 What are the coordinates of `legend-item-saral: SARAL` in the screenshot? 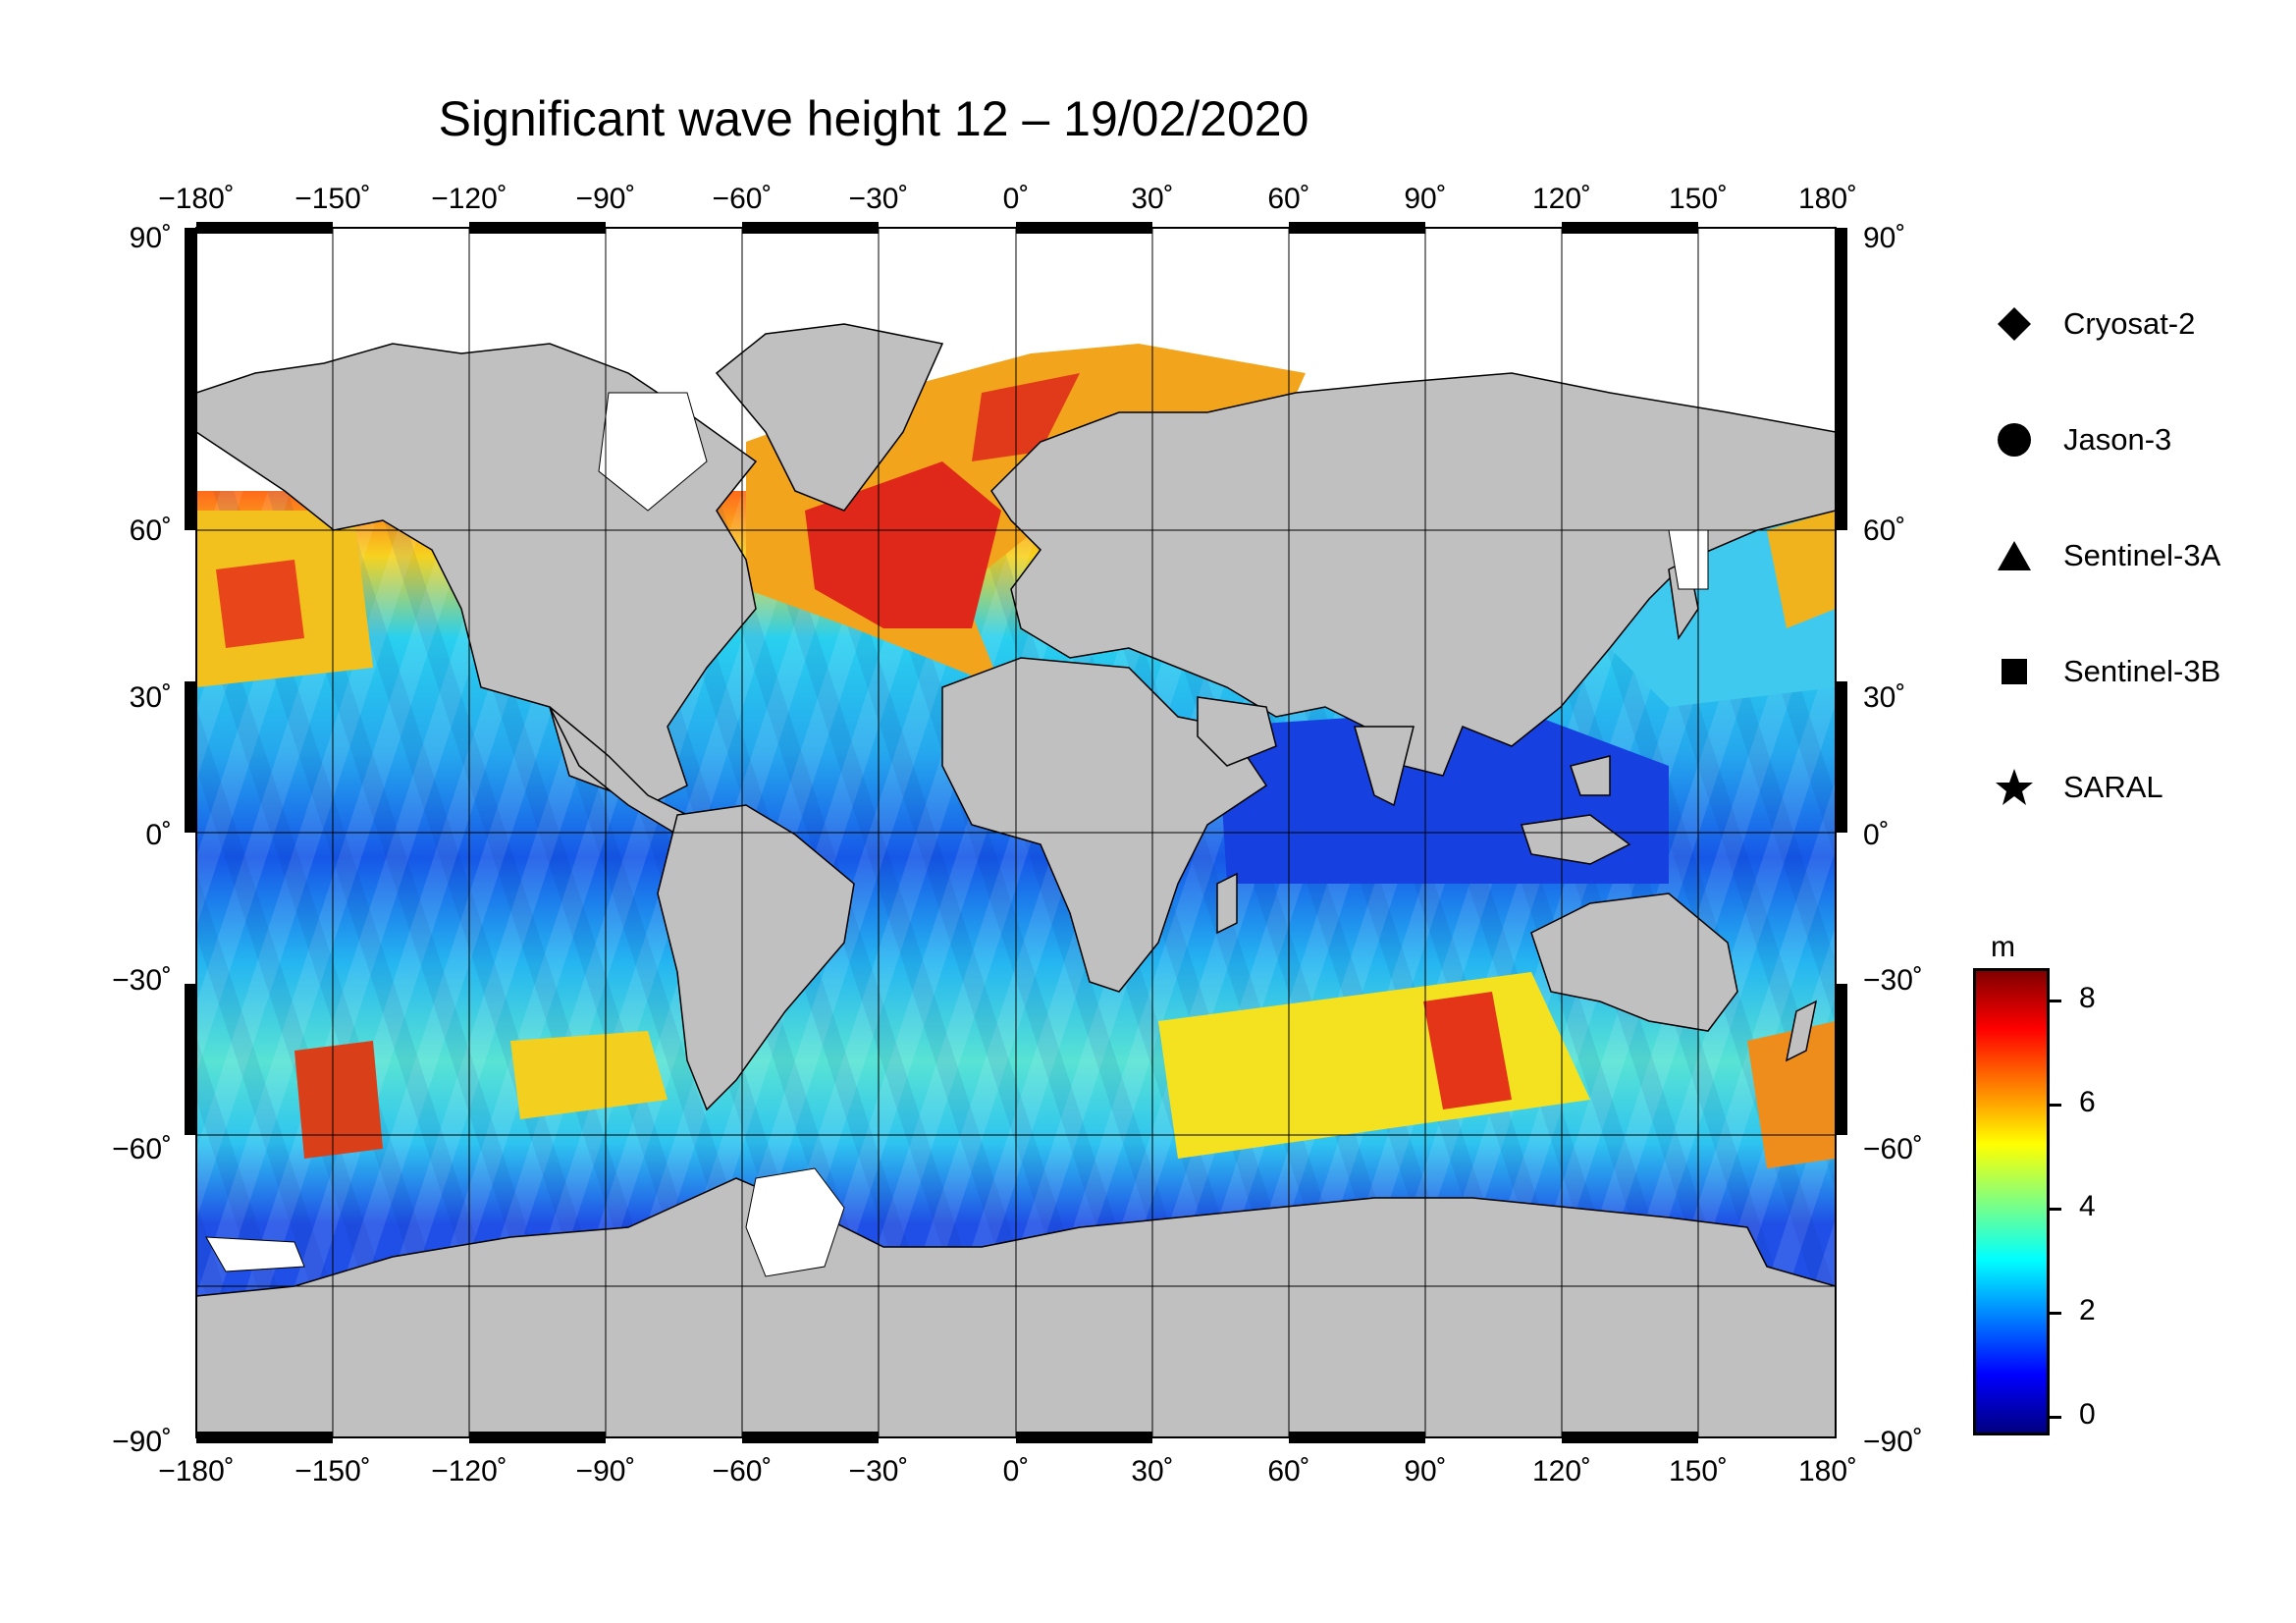 It's located at (2079, 787).